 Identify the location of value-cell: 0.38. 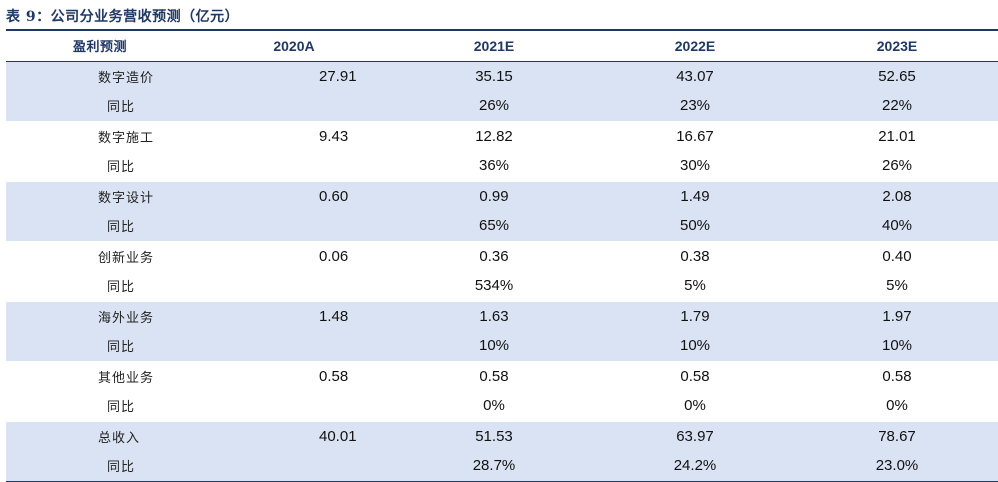
(695, 256).